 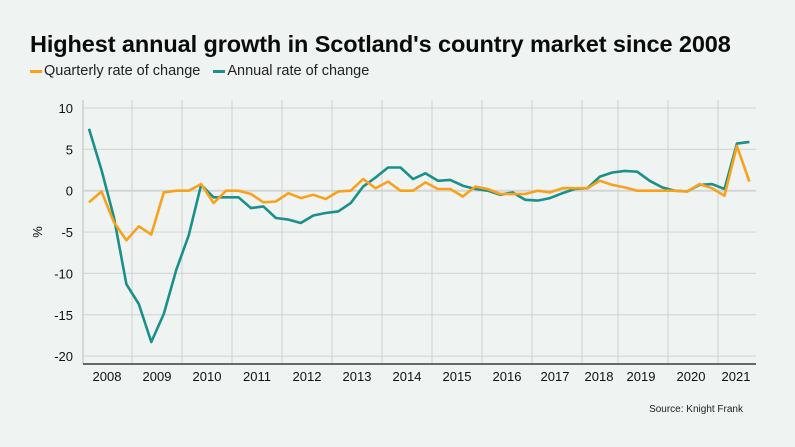 What do you see at coordinates (207, 376) in the screenshot?
I see `x-tick-label: 2010` at bounding box center [207, 376].